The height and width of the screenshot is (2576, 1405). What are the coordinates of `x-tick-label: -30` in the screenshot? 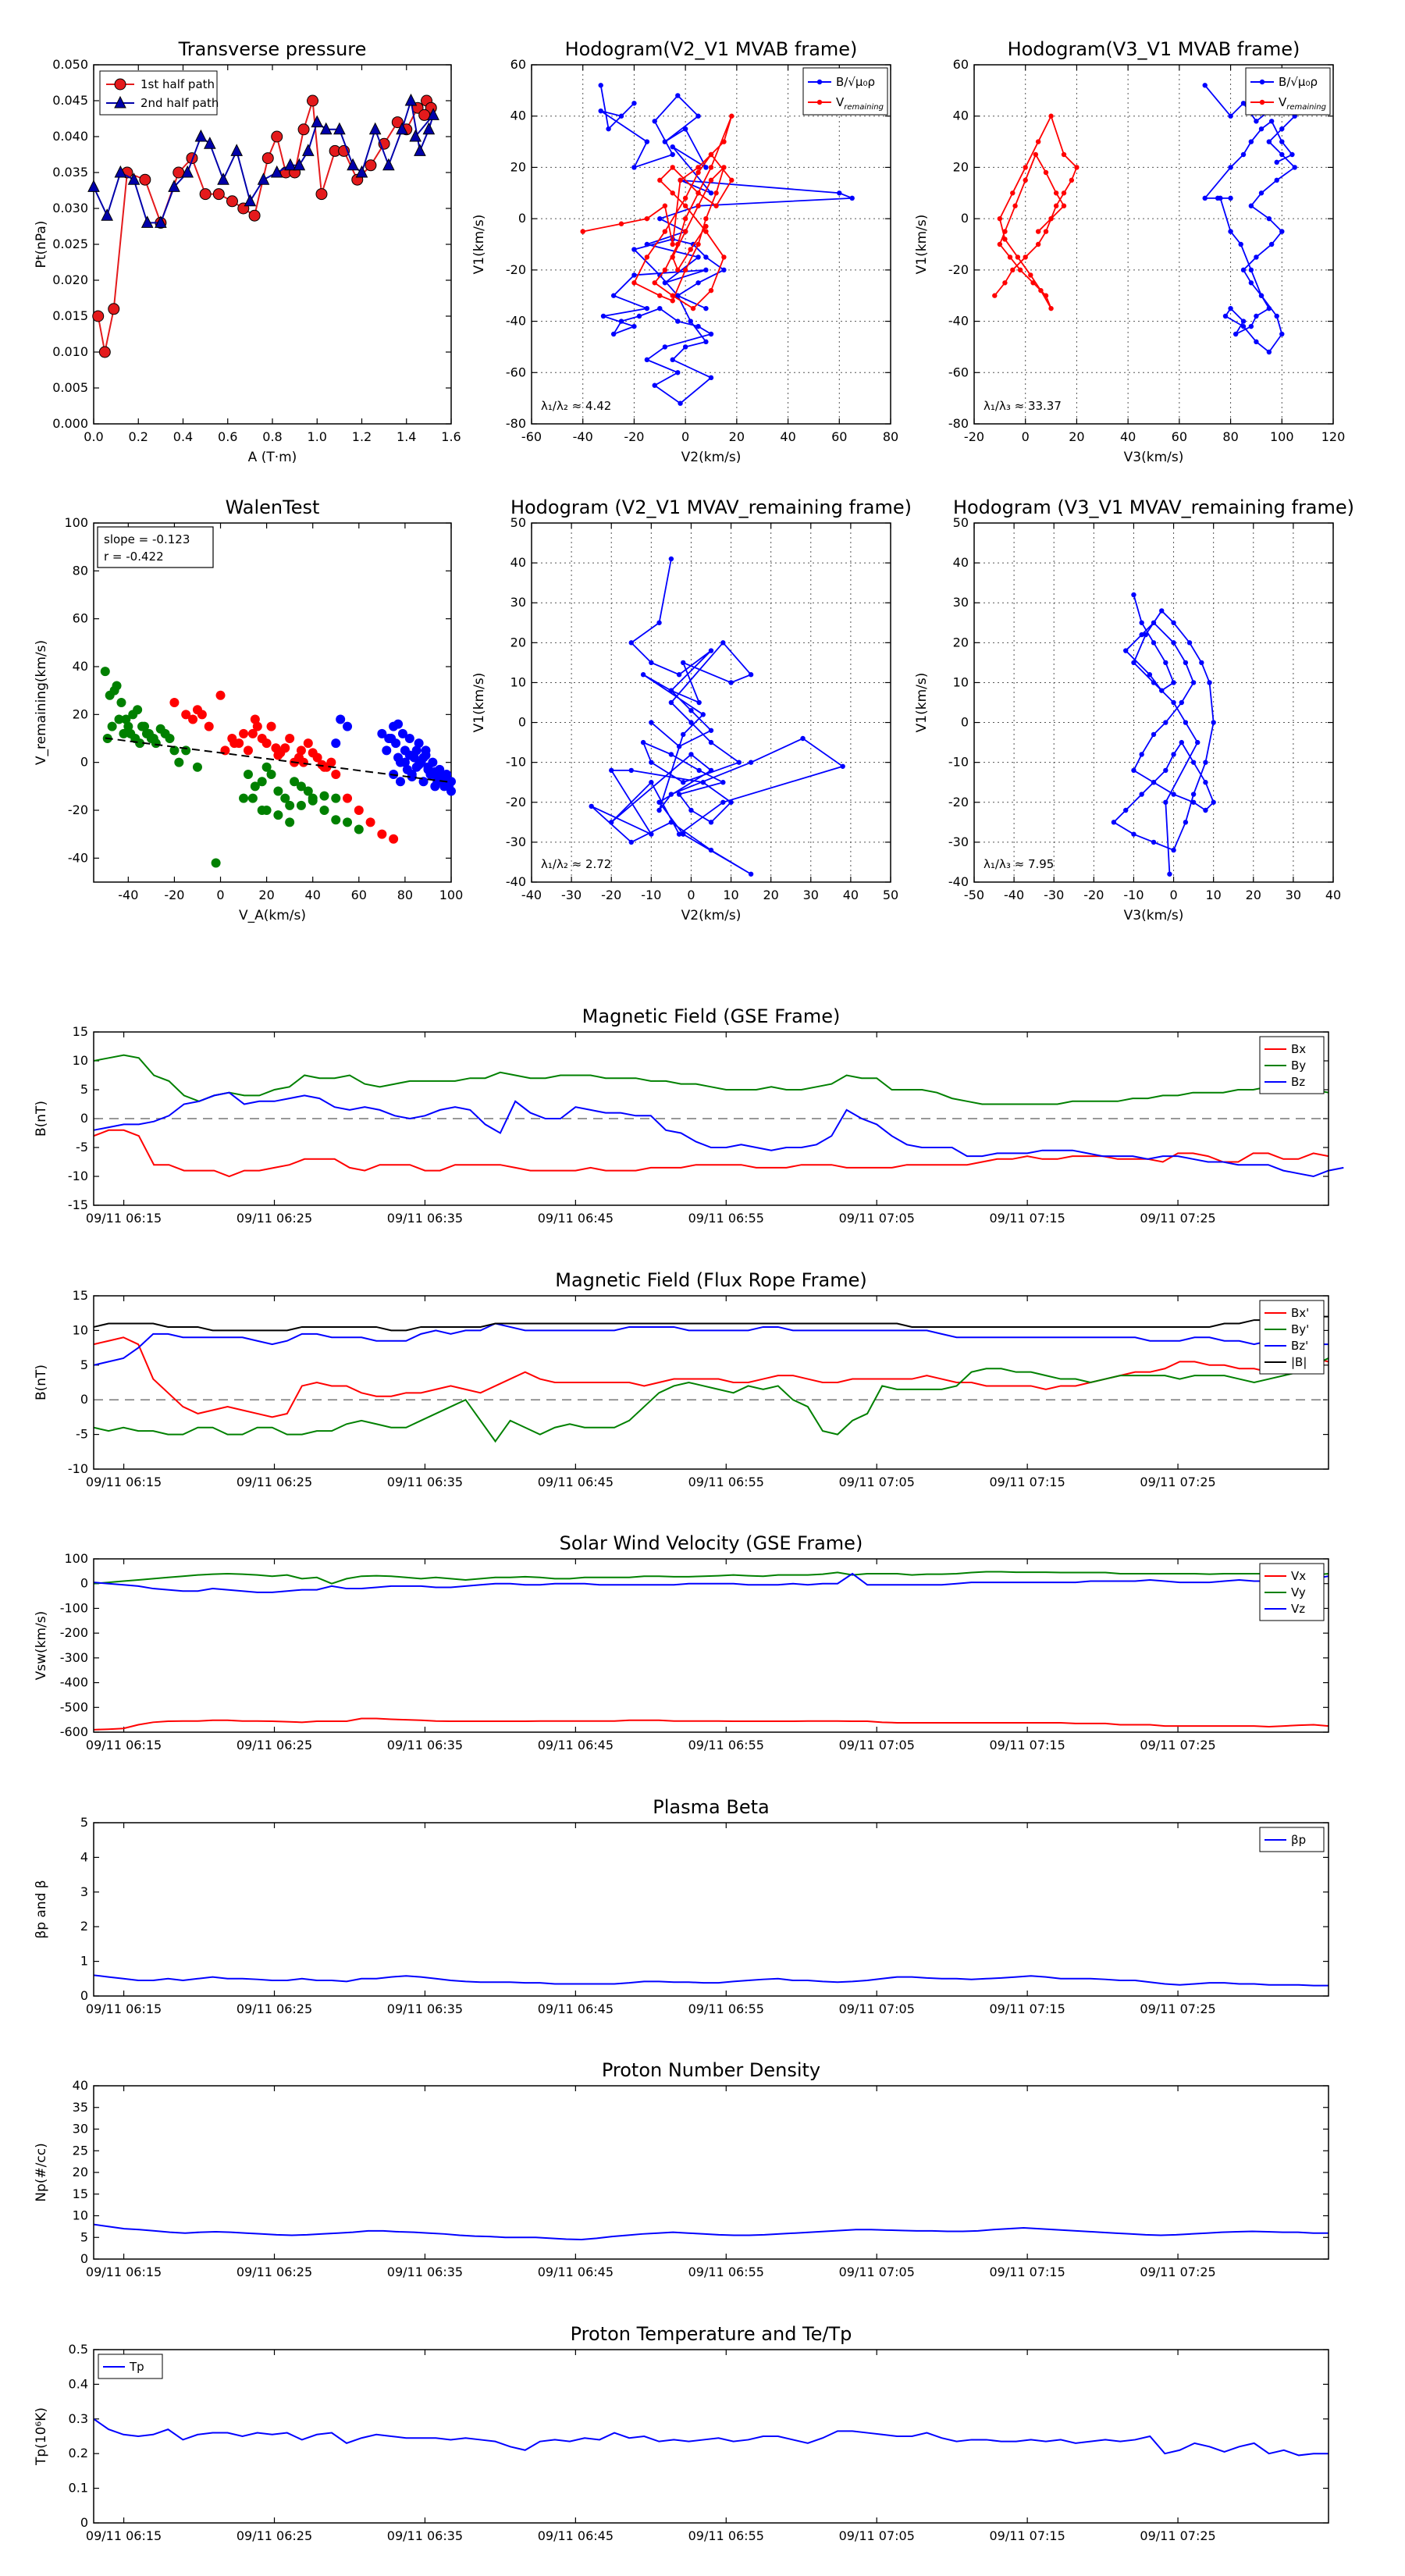 It's located at (572, 895).